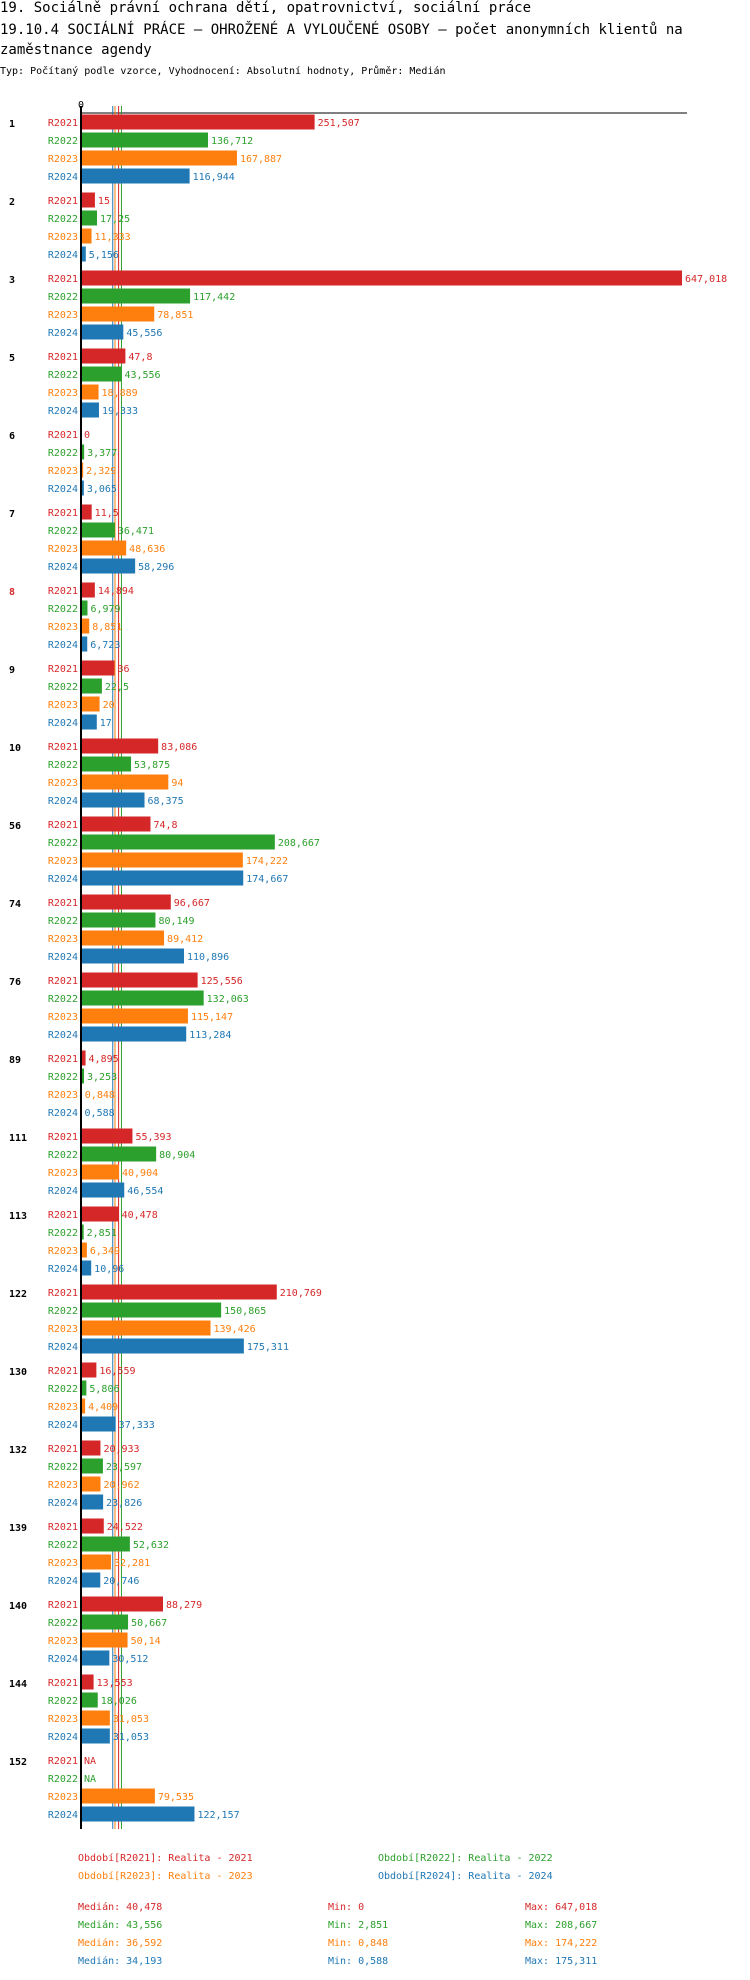 The width and height of the screenshot is (750, 1980). I want to click on data-label: 20,933, so click(121, 1449).